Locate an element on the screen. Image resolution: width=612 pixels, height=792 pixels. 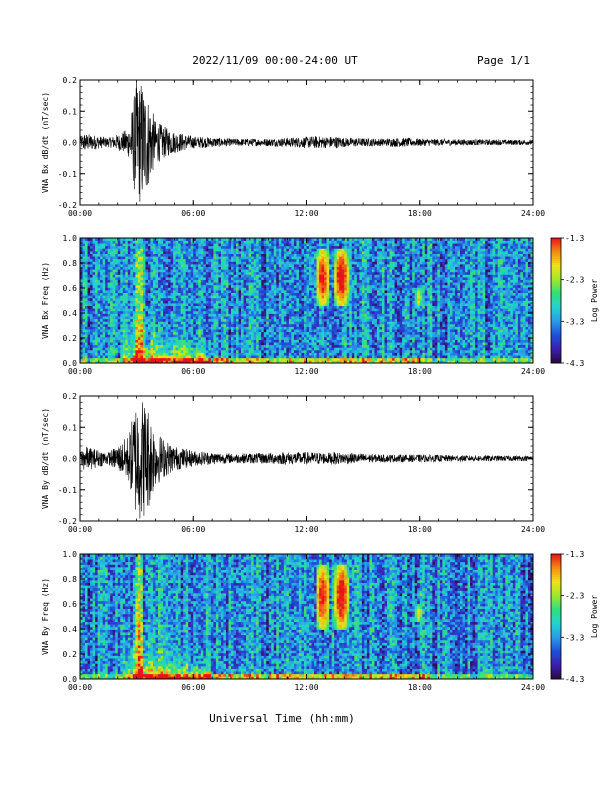
y-axis-title: VNA By dB/dt (nT/sec) is located at coordinates (45, 458).